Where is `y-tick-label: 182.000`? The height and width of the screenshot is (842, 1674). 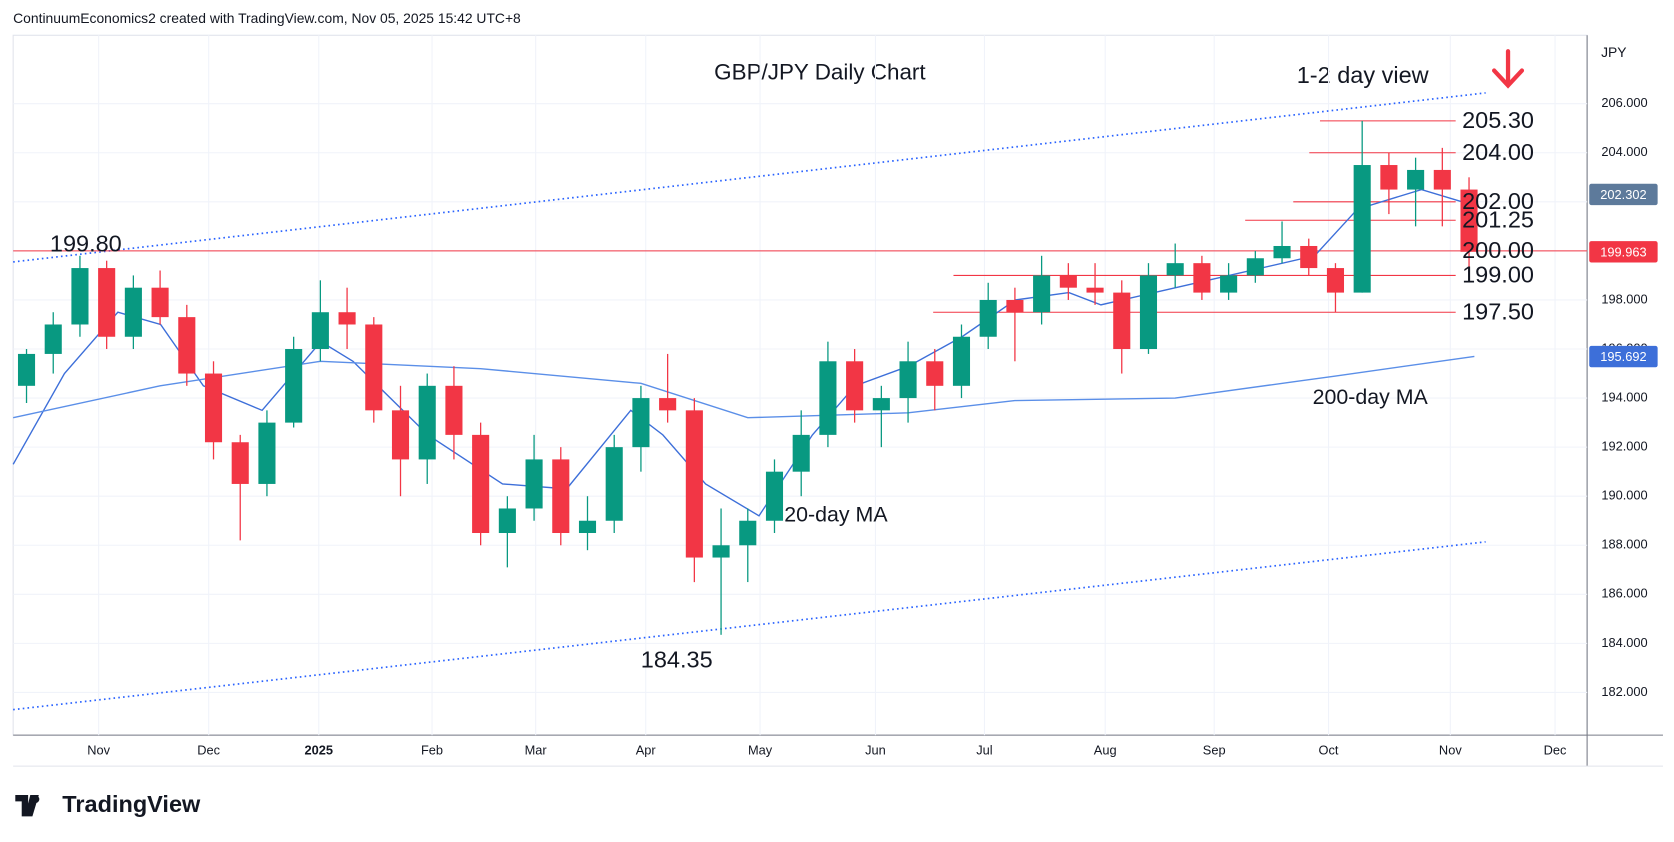
y-tick-label: 182.000 is located at coordinates (1624, 691).